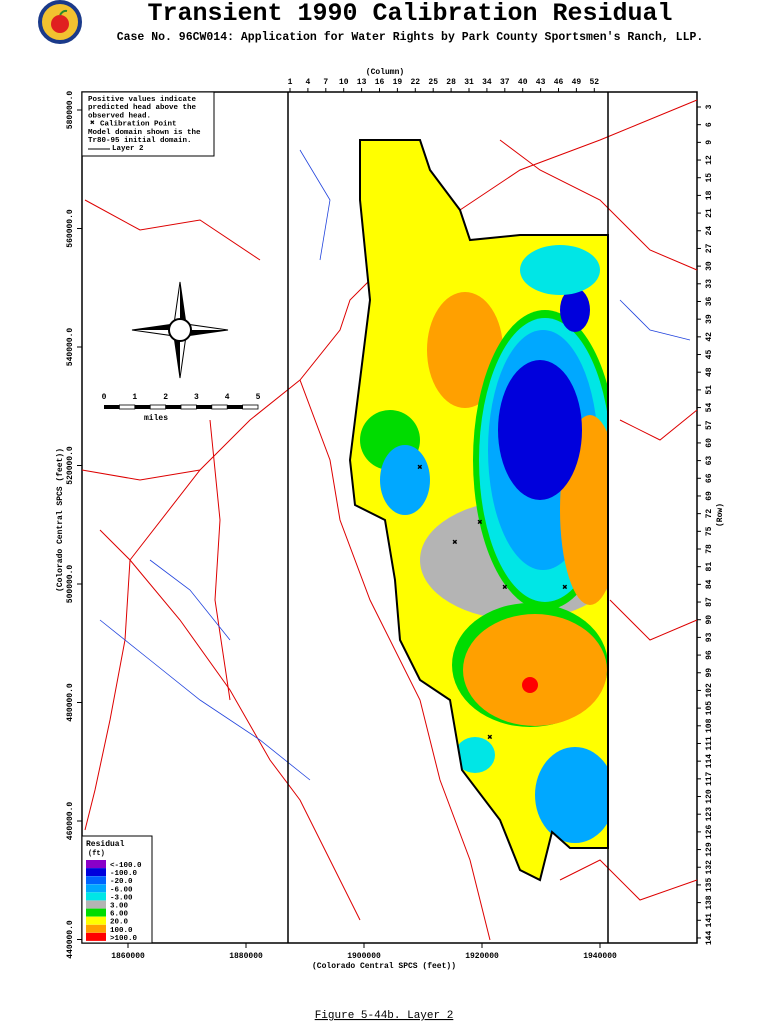  I want to click on column-label: (Column), so click(385, 72).